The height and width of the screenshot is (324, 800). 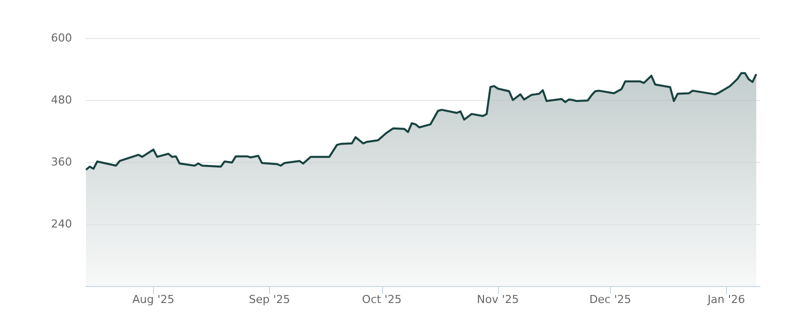 What do you see at coordinates (61, 162) in the screenshot?
I see `y-tick-label: 360` at bounding box center [61, 162].